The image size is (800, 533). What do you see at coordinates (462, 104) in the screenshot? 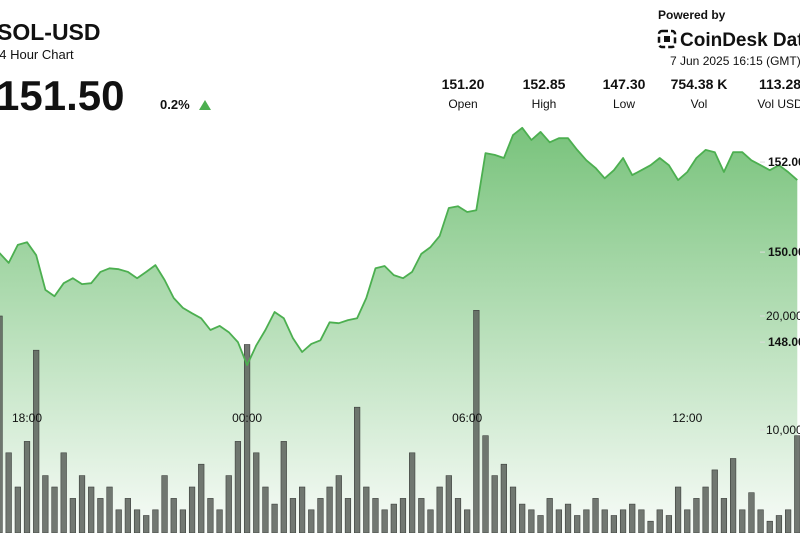
I see `stat-label: Open` at bounding box center [462, 104].